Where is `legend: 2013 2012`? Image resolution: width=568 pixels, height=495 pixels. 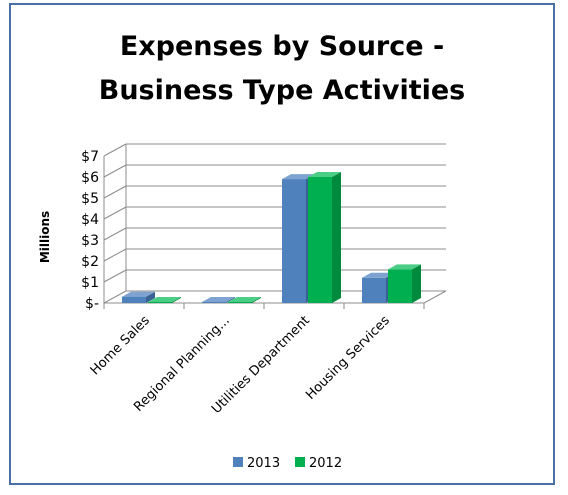 legend: 2013 2012 is located at coordinates (287, 463).